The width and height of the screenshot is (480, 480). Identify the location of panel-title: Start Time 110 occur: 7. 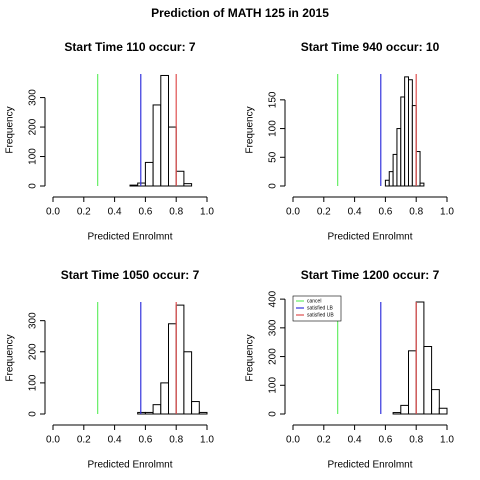
(130, 47).